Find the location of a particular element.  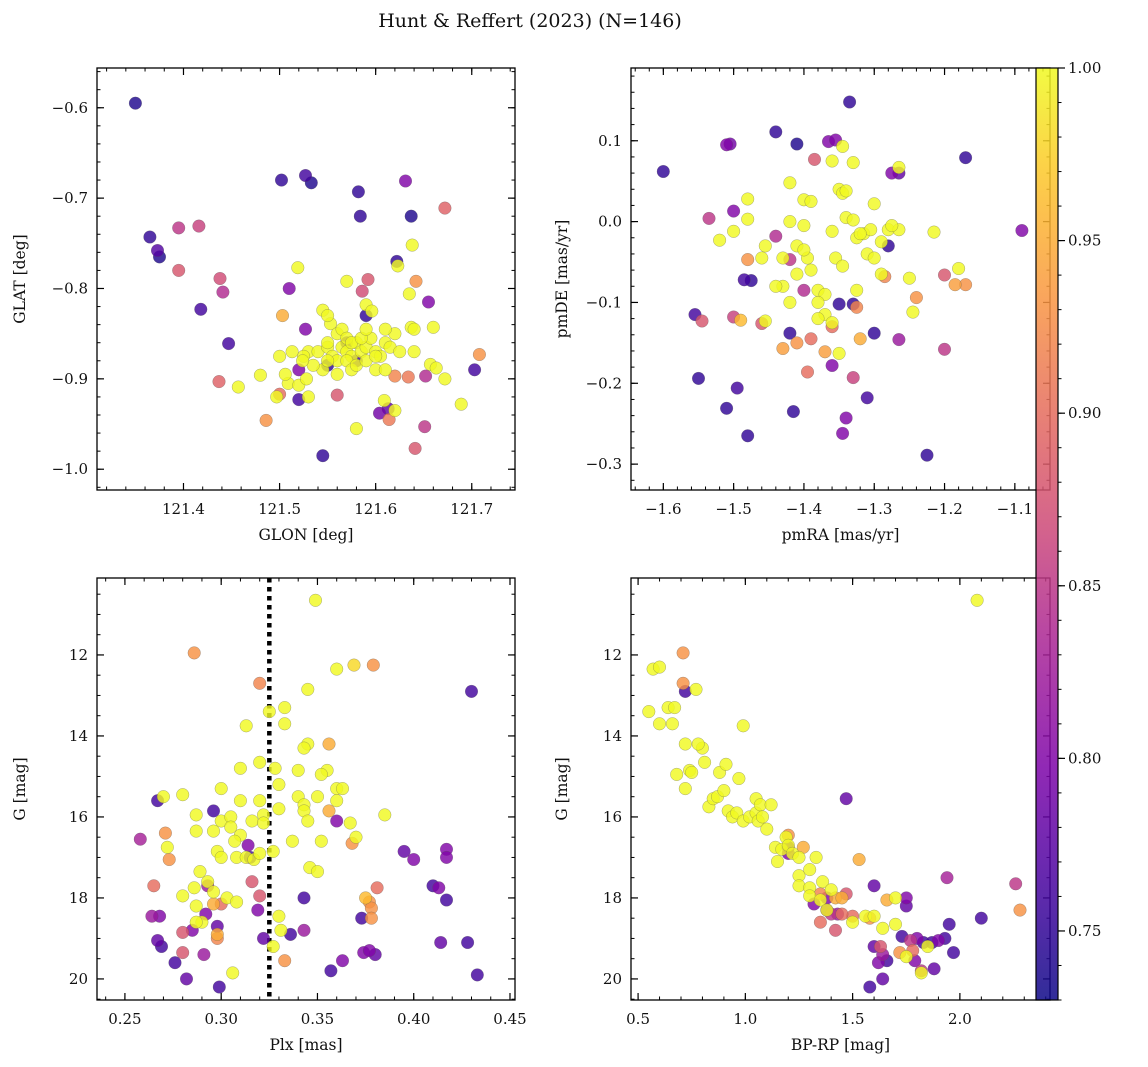

y-axis-label: GLAT [deg] is located at coordinates (20, 278).